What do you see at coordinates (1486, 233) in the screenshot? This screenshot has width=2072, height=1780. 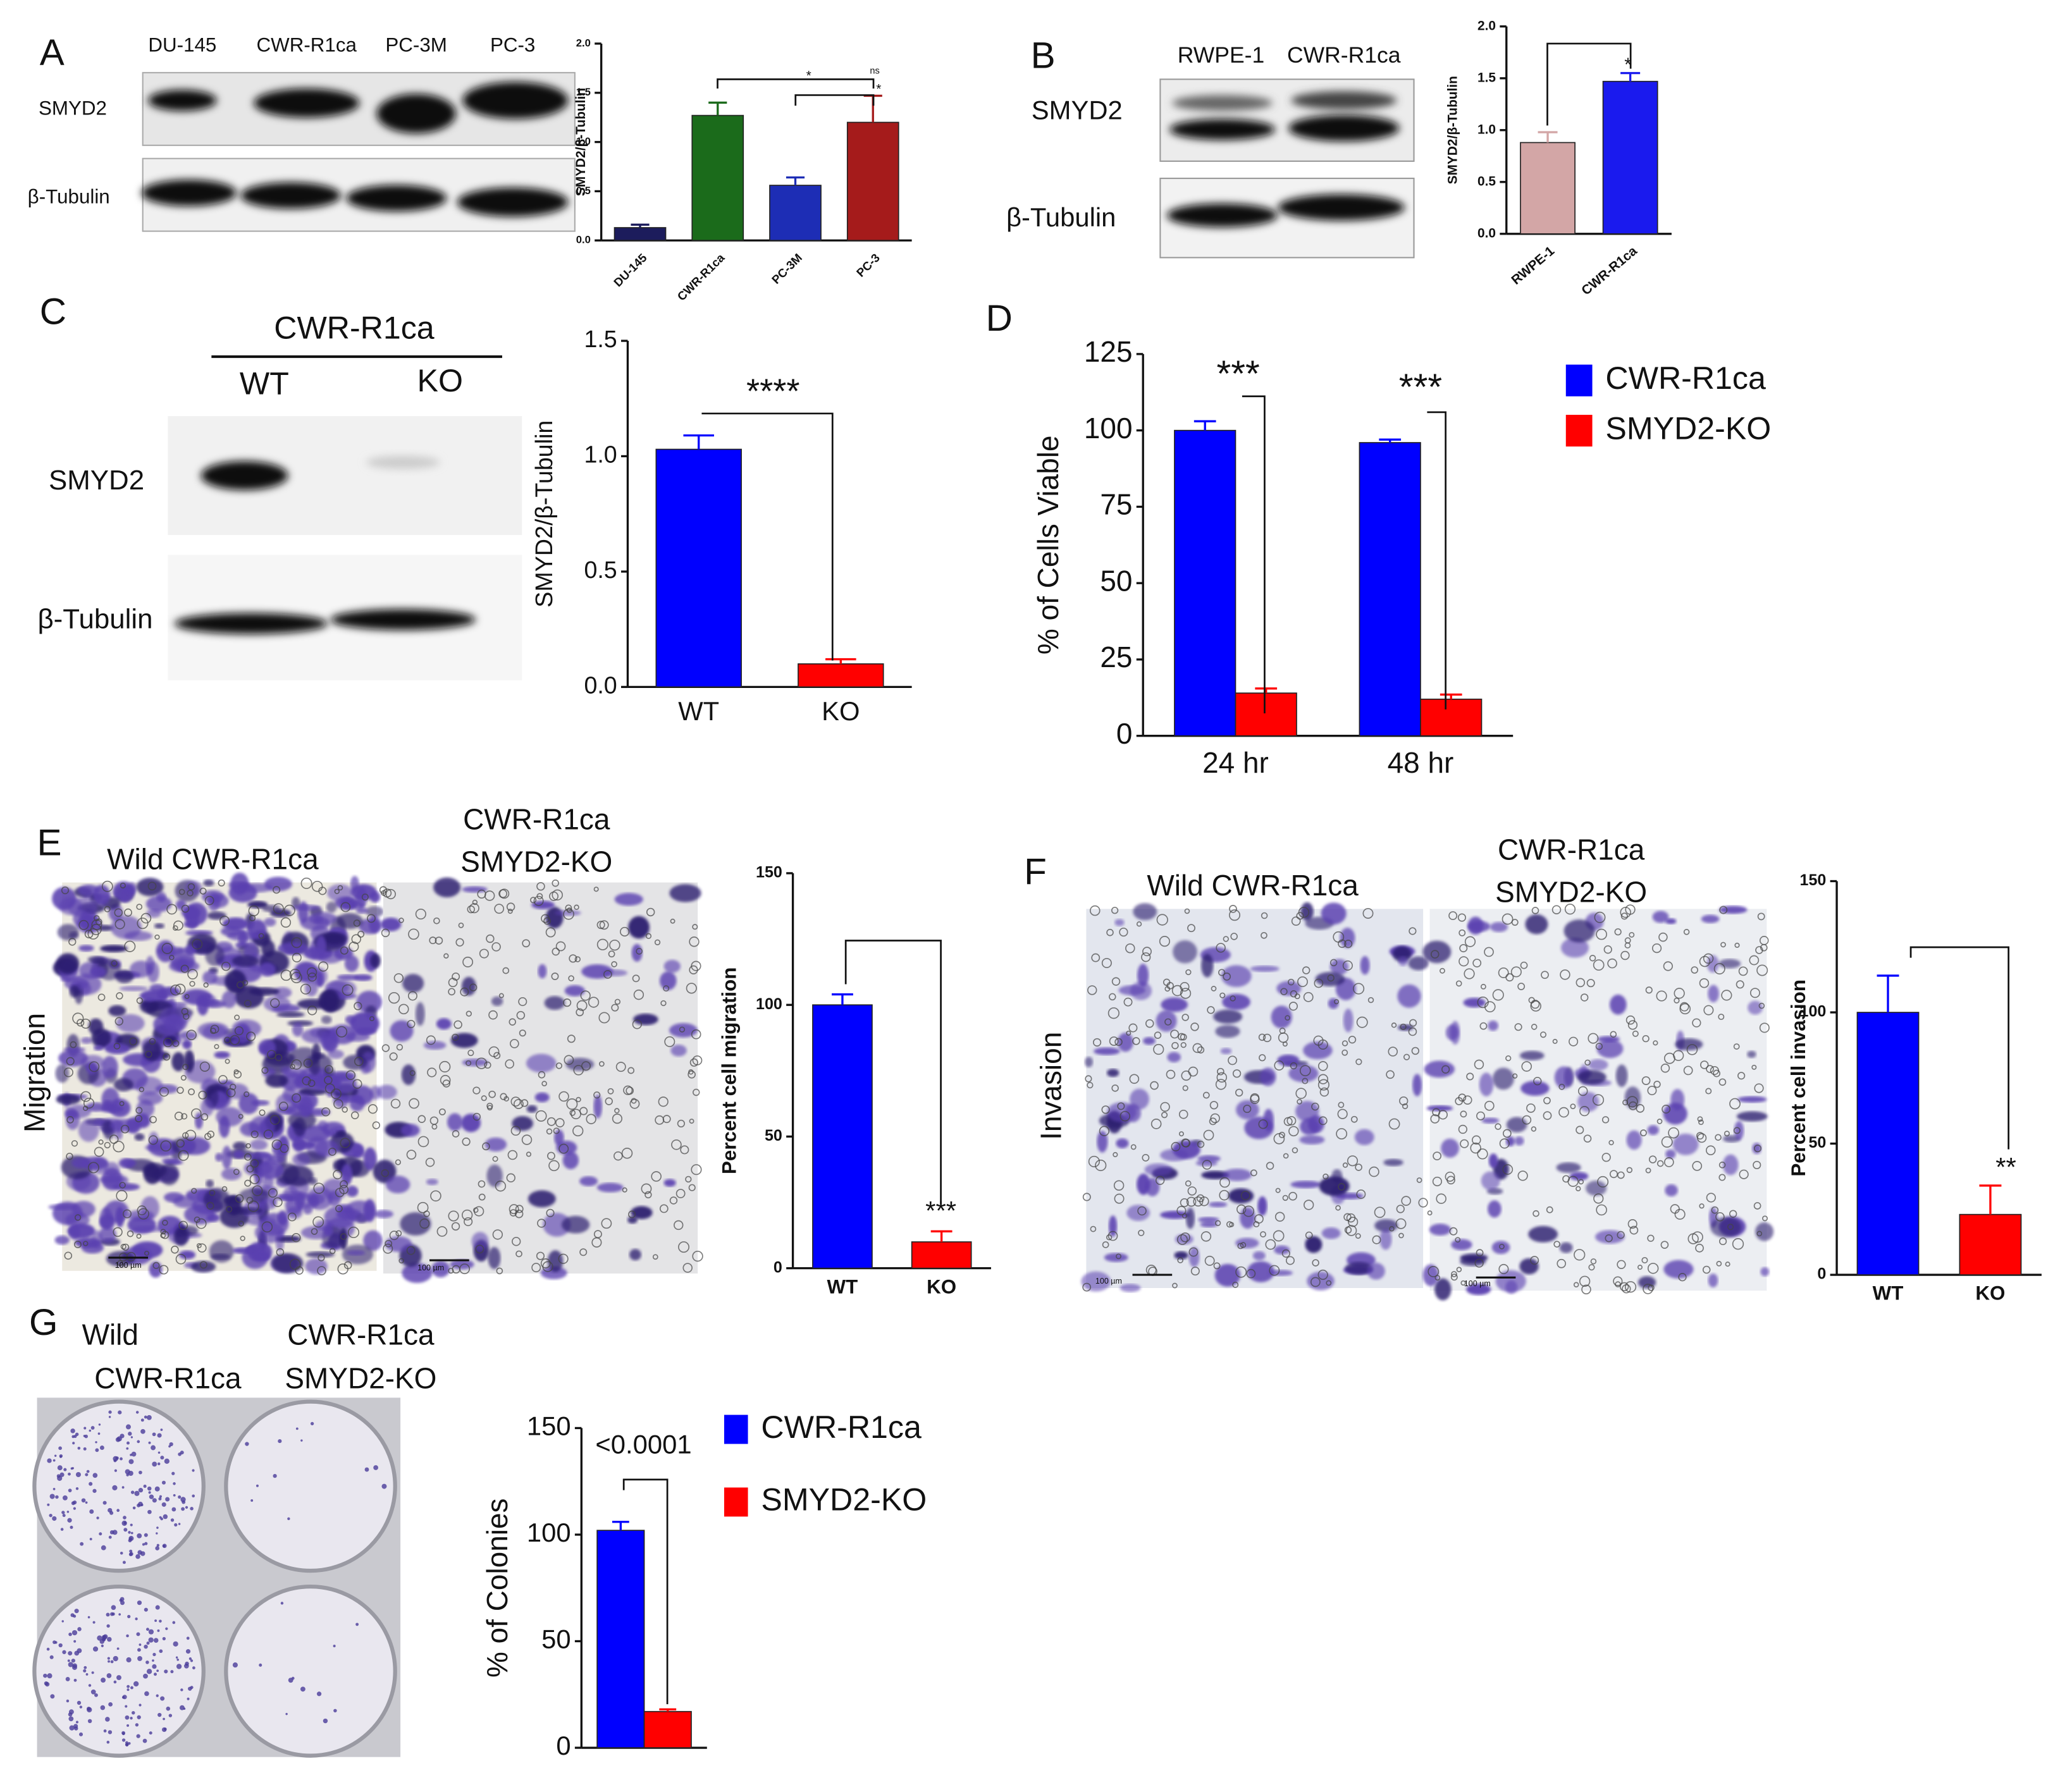 I see `y-tick-label: 0.0` at bounding box center [1486, 233].